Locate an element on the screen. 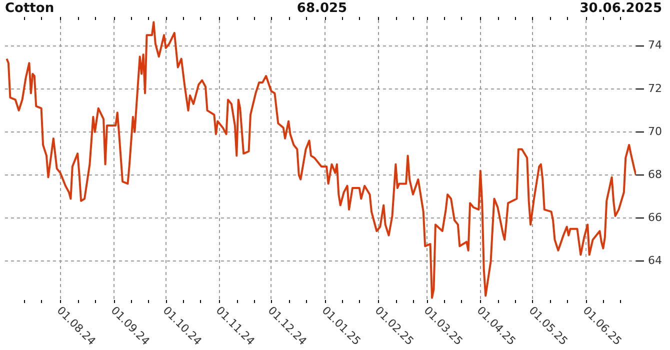  y-tick-label: 66 is located at coordinates (655, 217).